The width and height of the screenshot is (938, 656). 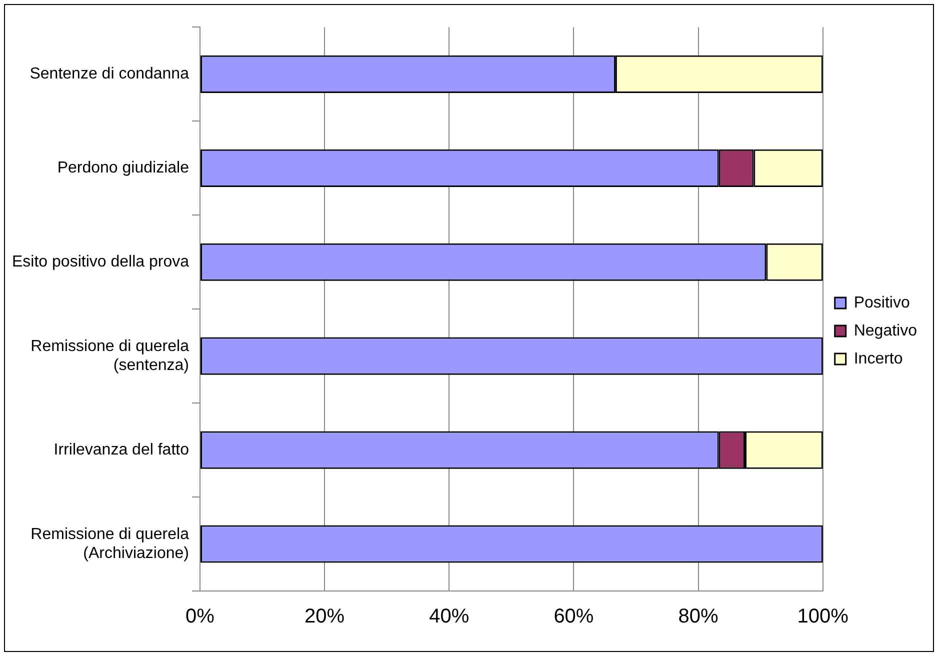 What do you see at coordinates (449, 617) in the screenshot?
I see `x-tick-label: 40%` at bounding box center [449, 617].